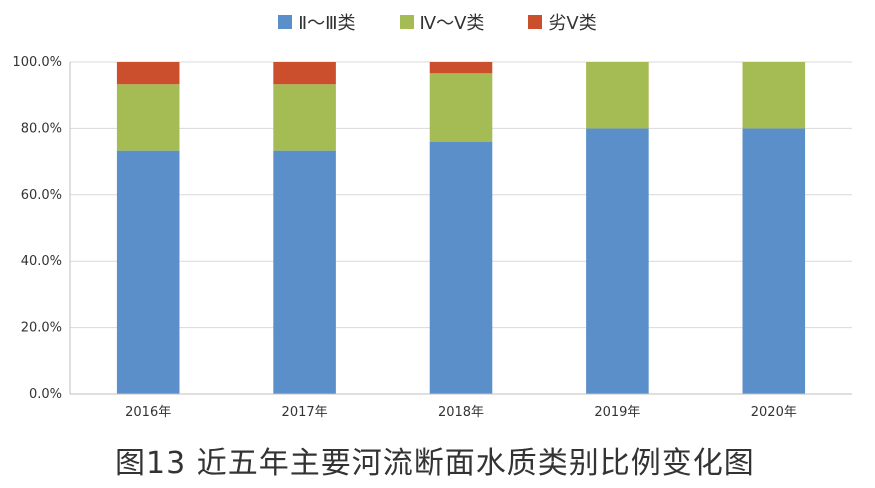  What do you see at coordinates (41, 128) in the screenshot?
I see `y-tick-label: 80.0%` at bounding box center [41, 128].